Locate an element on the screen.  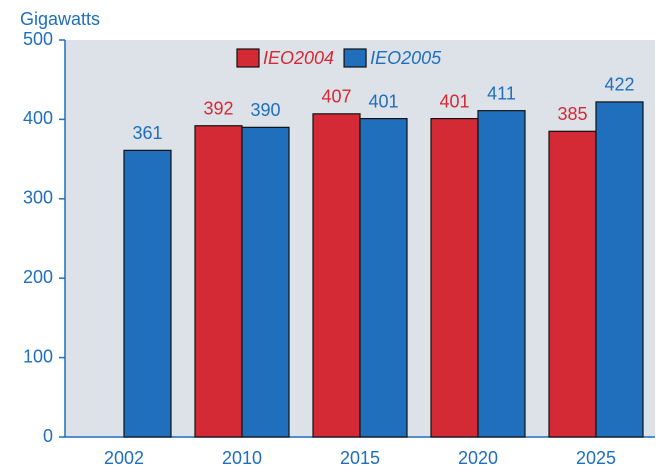
y-axis-label: Gigawatts is located at coordinates (60, 19).